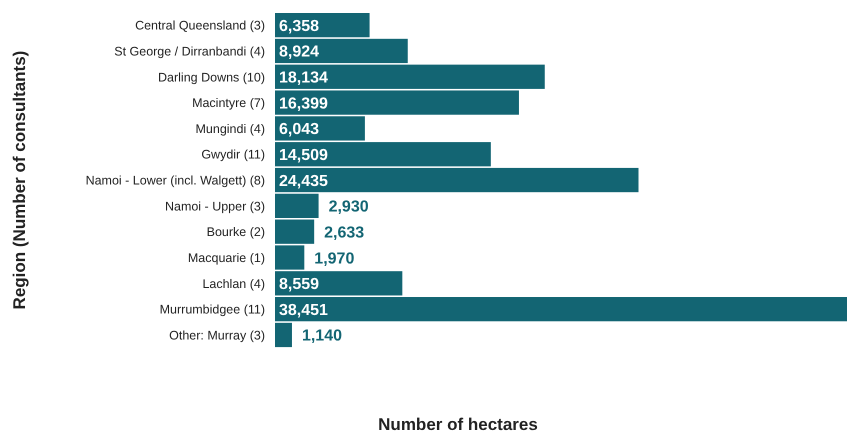 This screenshot has height=433, width=847. What do you see at coordinates (299, 26) in the screenshot?
I see `data-label: 6,358` at bounding box center [299, 26].